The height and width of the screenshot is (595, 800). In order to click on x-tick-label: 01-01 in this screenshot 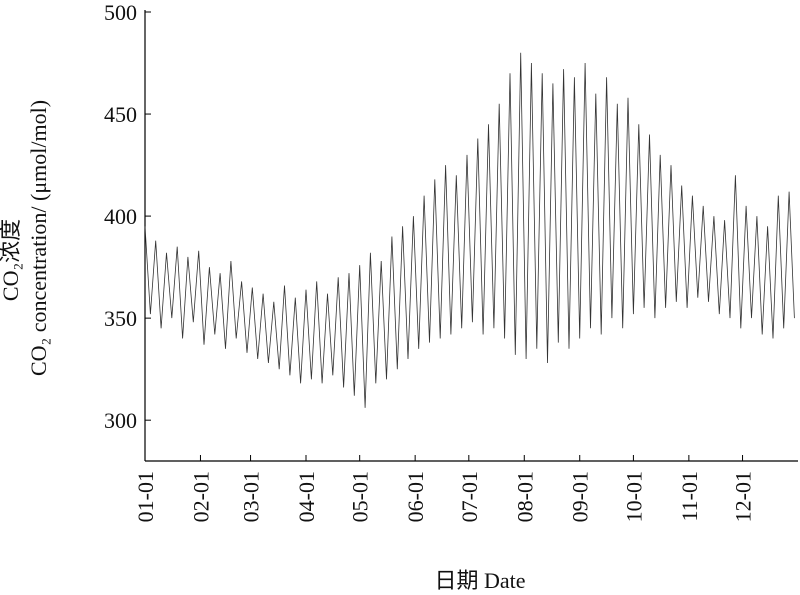, I will do `click(145, 496)`.